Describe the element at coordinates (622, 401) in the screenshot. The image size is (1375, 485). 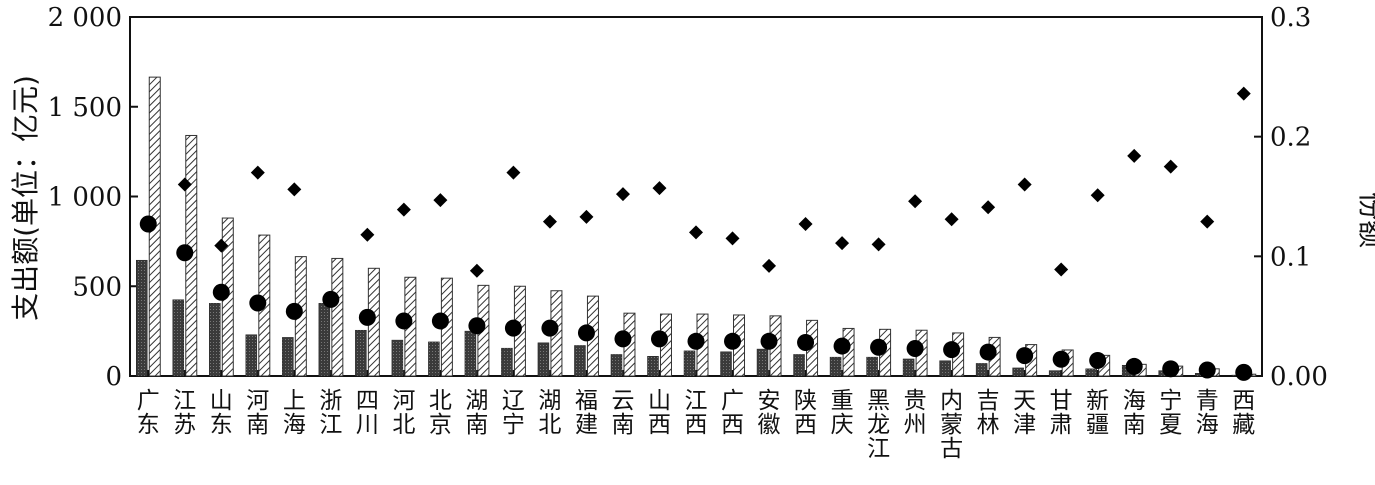
I see `category-label: 云` at that location.